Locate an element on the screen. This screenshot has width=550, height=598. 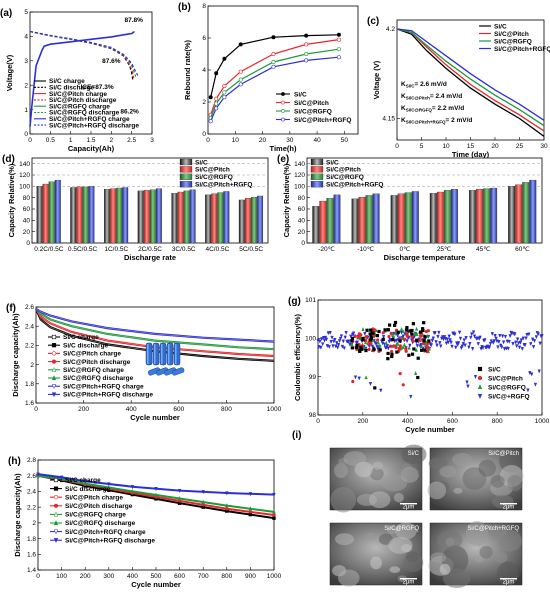
x-tick-label: 2.5 is located at coordinates (131, 140).